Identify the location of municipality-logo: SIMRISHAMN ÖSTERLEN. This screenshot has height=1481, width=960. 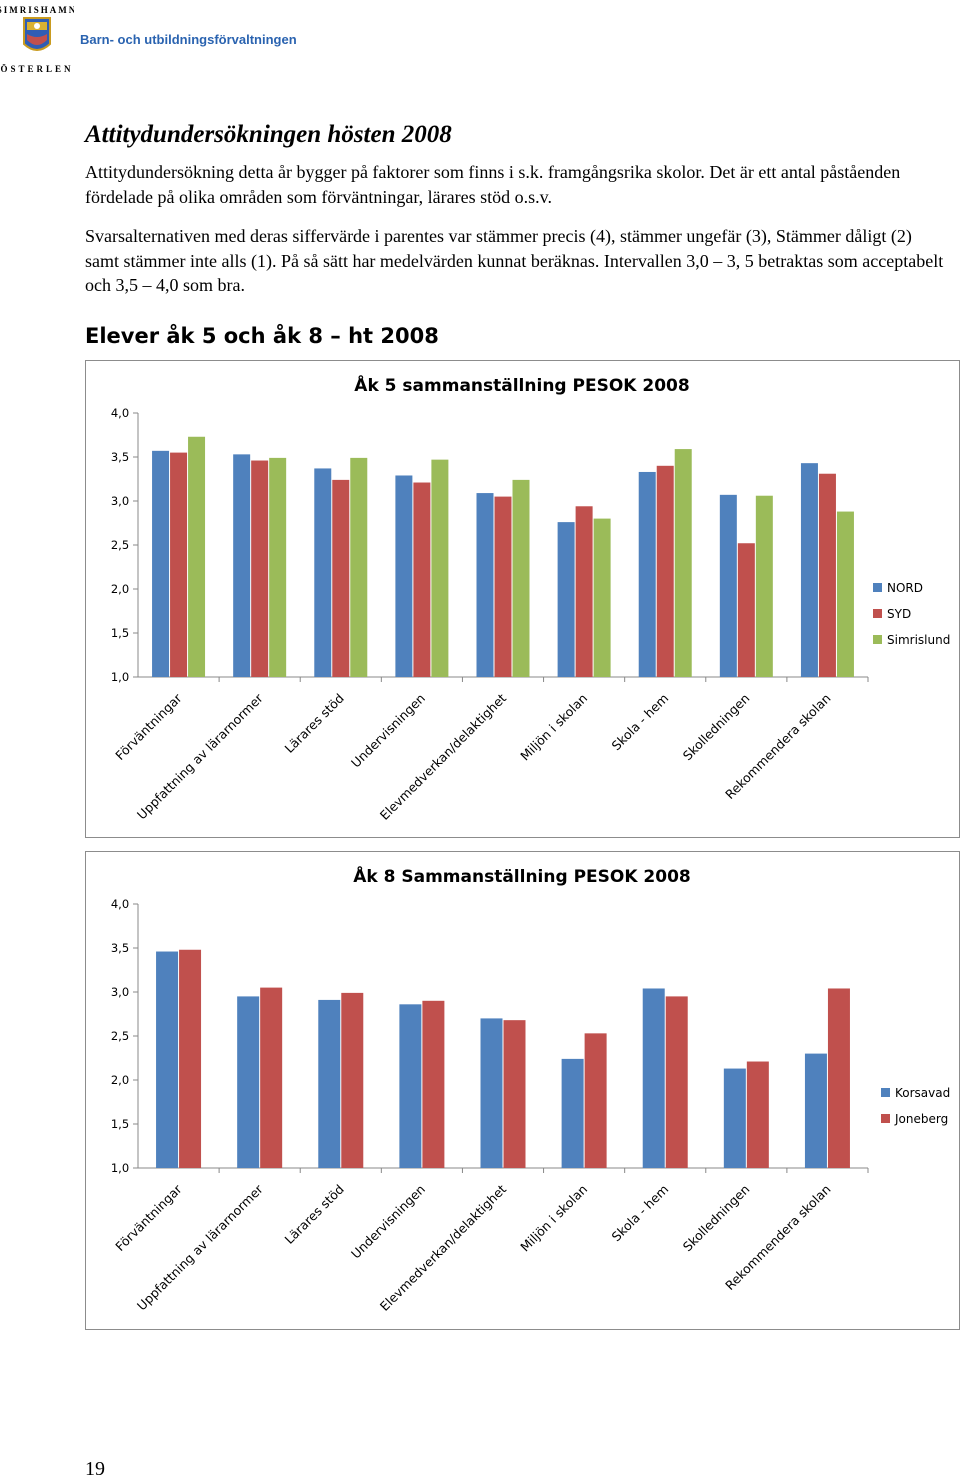
(37, 39).